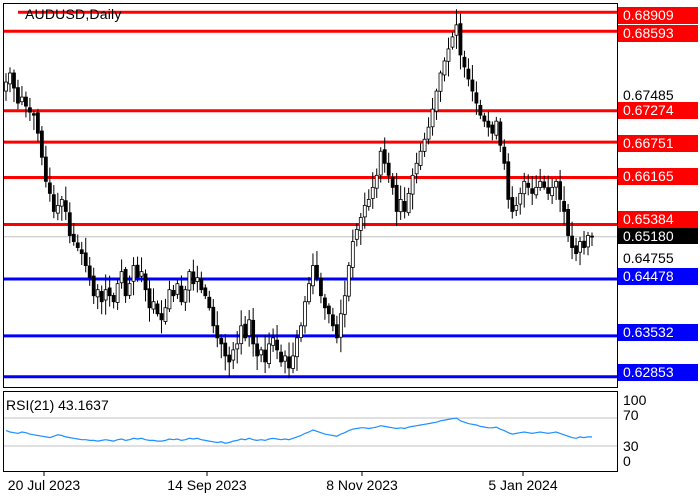 The height and width of the screenshot is (500, 700). I want to click on support-level-label: 0.62853, so click(658, 372).